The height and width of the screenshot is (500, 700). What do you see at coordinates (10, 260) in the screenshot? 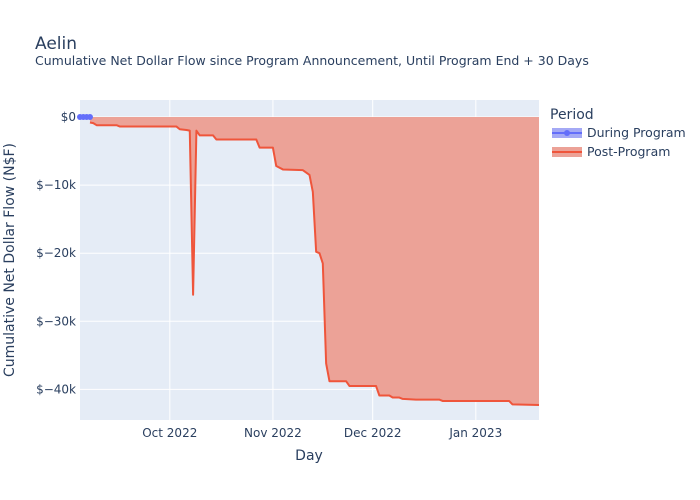
I see `y-axis-title: Cumulative Net Dollar Flow (N$F)` at bounding box center [10, 260].